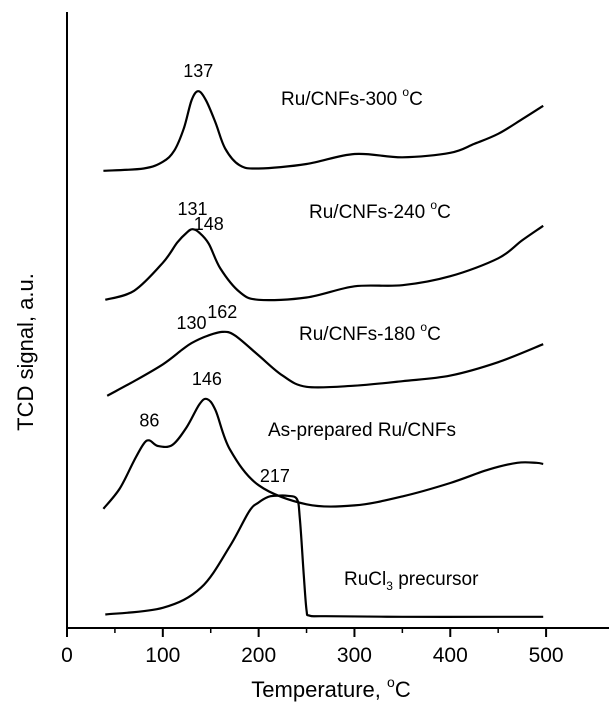  Describe the element at coordinates (450, 655) in the screenshot. I see `x-tick-label: 400` at that location.